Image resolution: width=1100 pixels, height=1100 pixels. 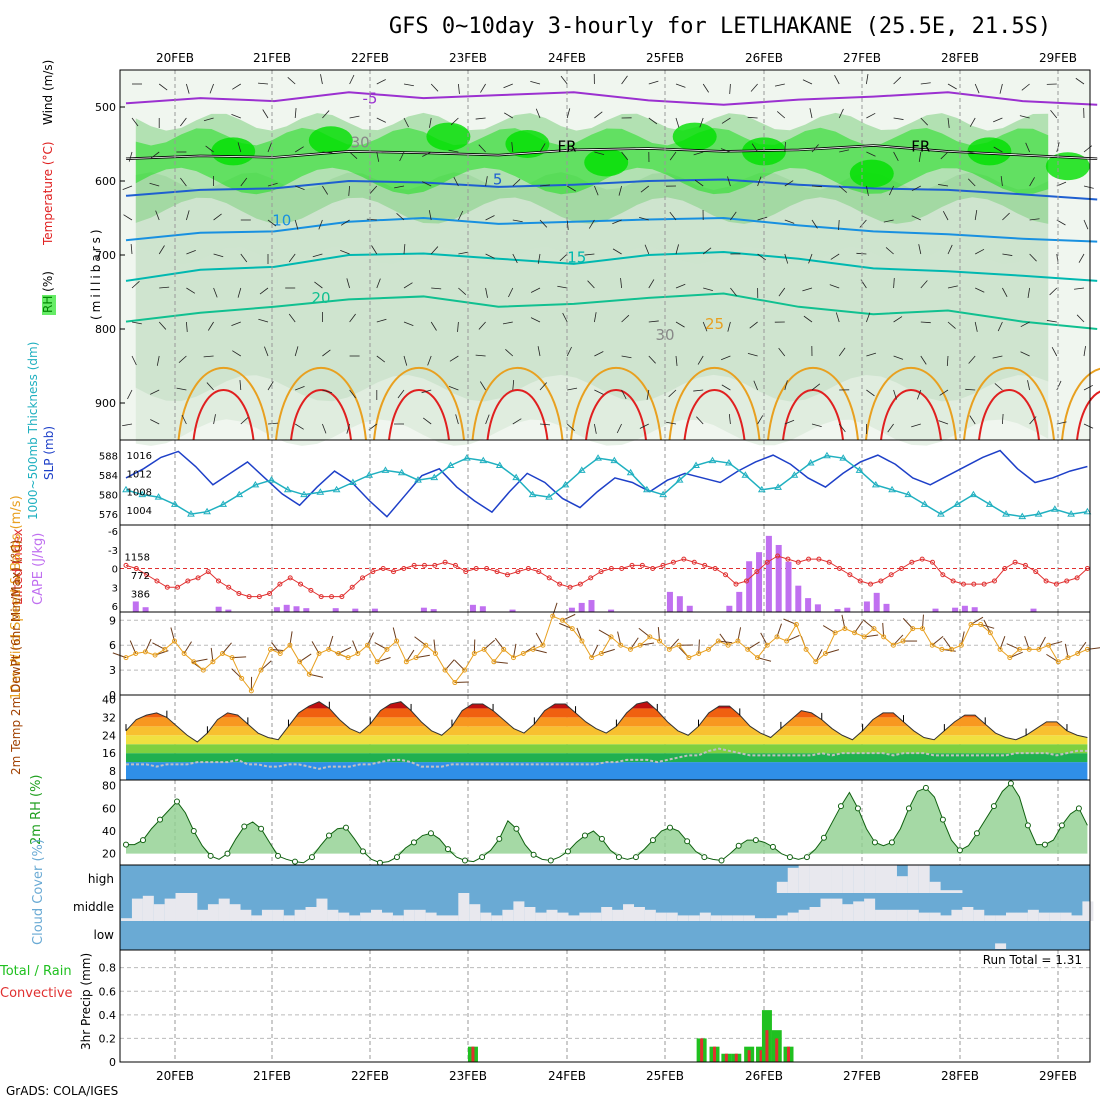 What do you see at coordinates (109, 808) in the screenshot?
I see `rh2m-tick: 60` at bounding box center [109, 808].